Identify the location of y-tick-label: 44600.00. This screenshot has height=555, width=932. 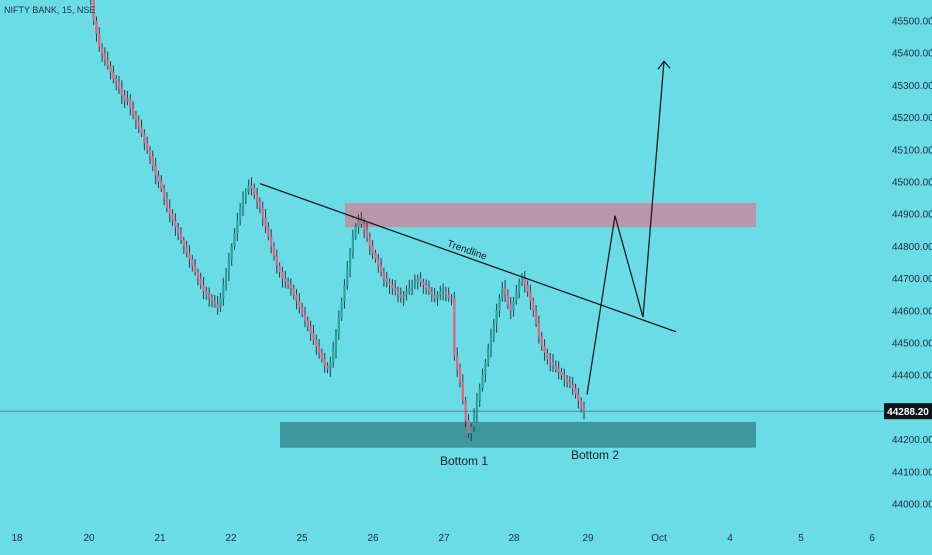
(912, 311).